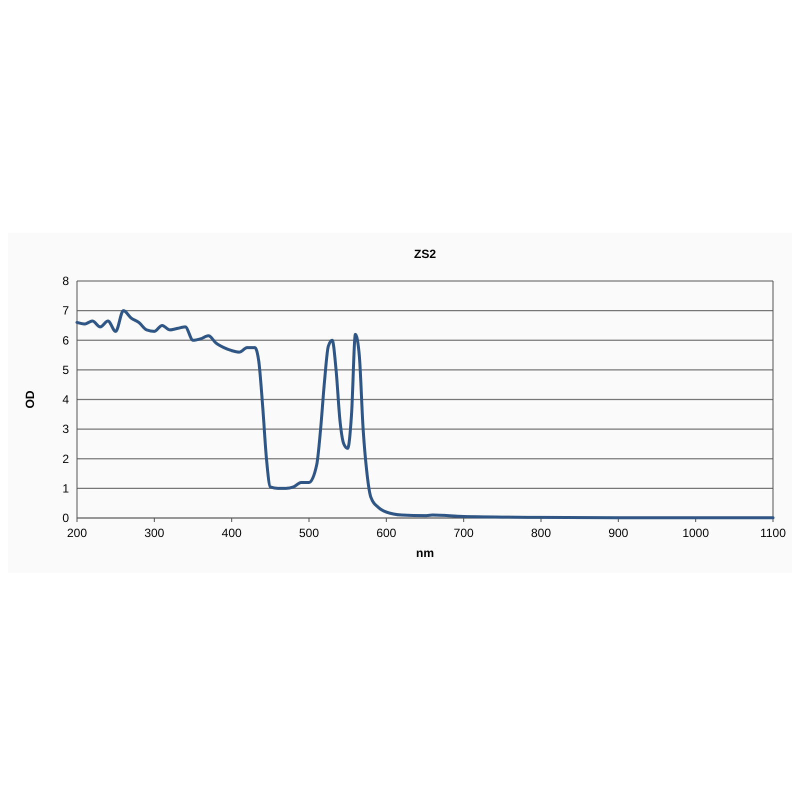  Describe the element at coordinates (541, 533) in the screenshot. I see `x-tick-label: 800` at that location.